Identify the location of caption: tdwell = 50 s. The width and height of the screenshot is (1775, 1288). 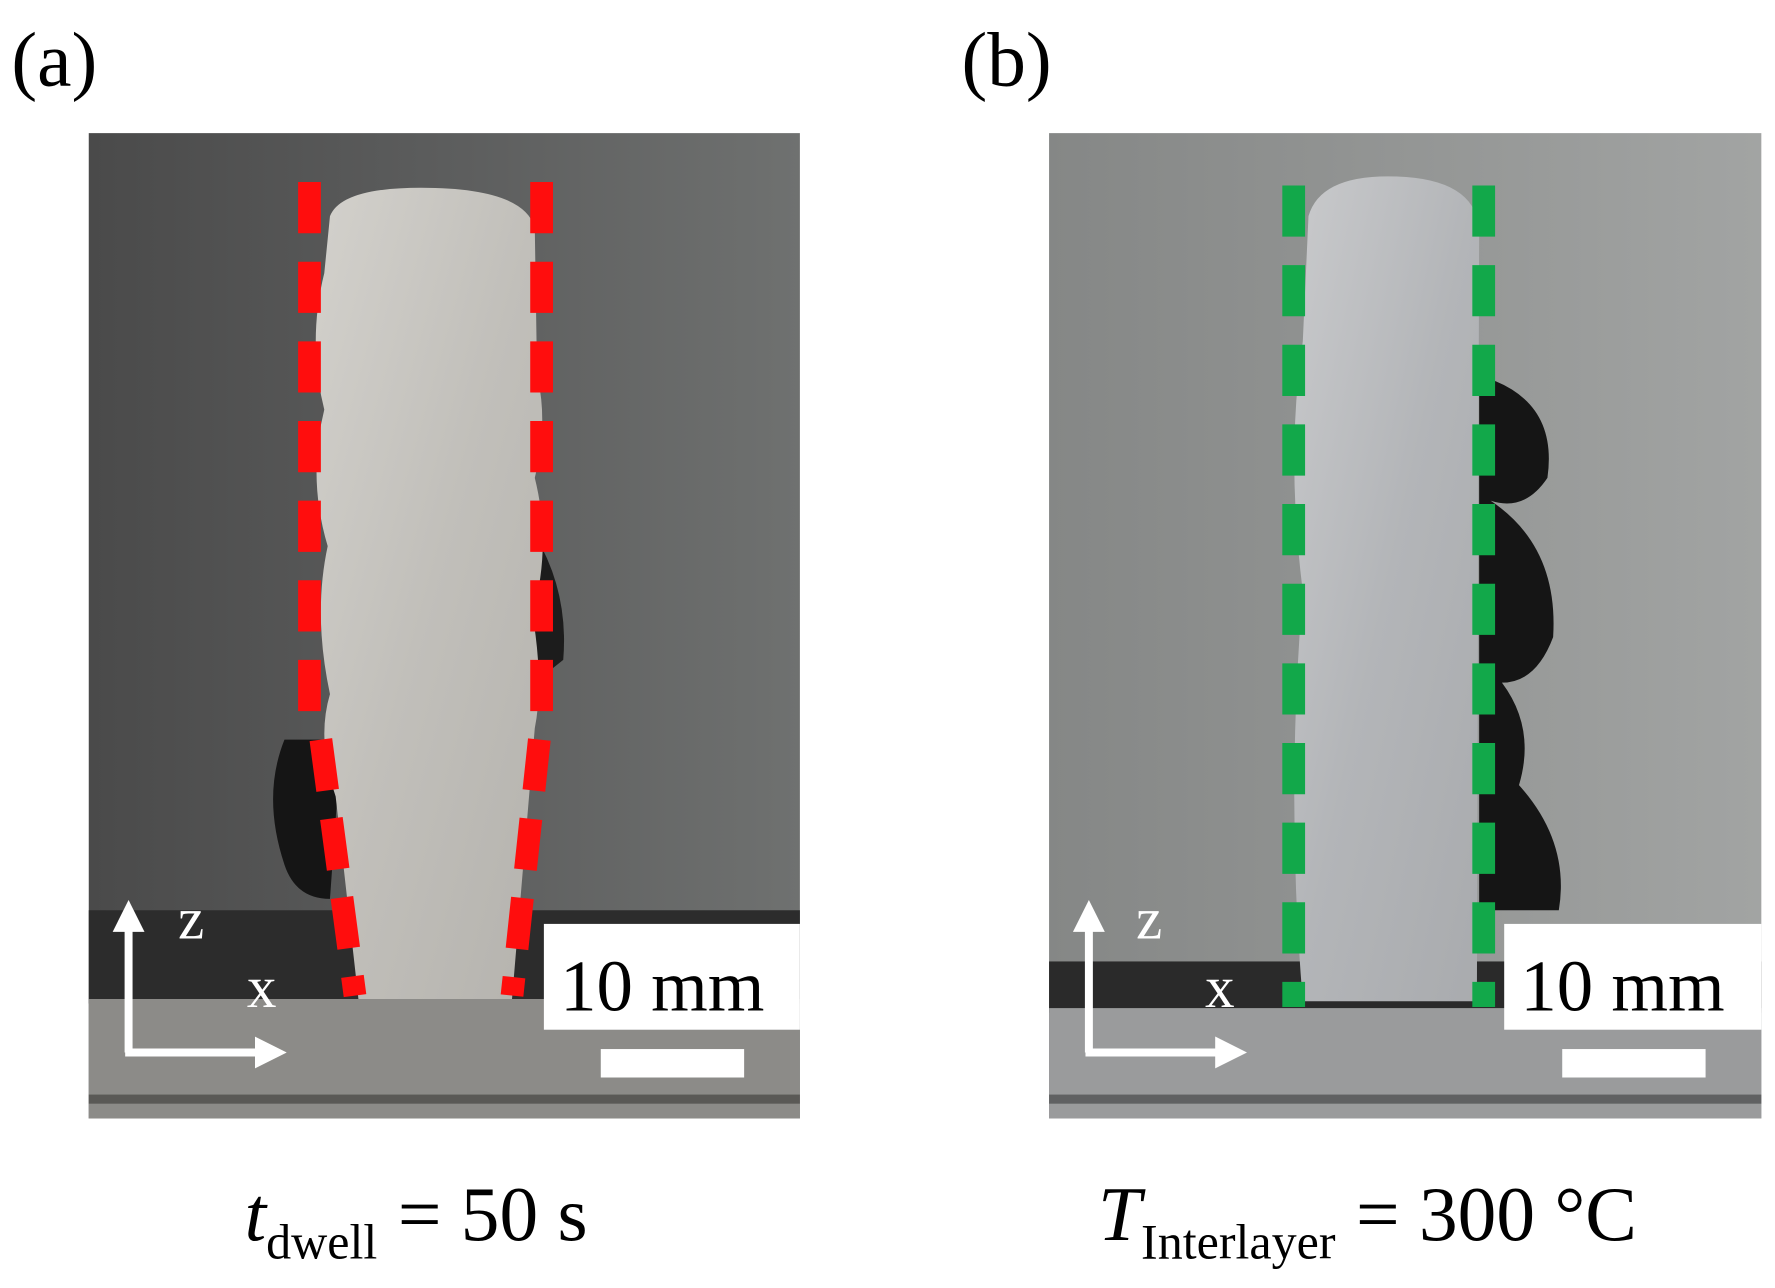
(416, 1220).